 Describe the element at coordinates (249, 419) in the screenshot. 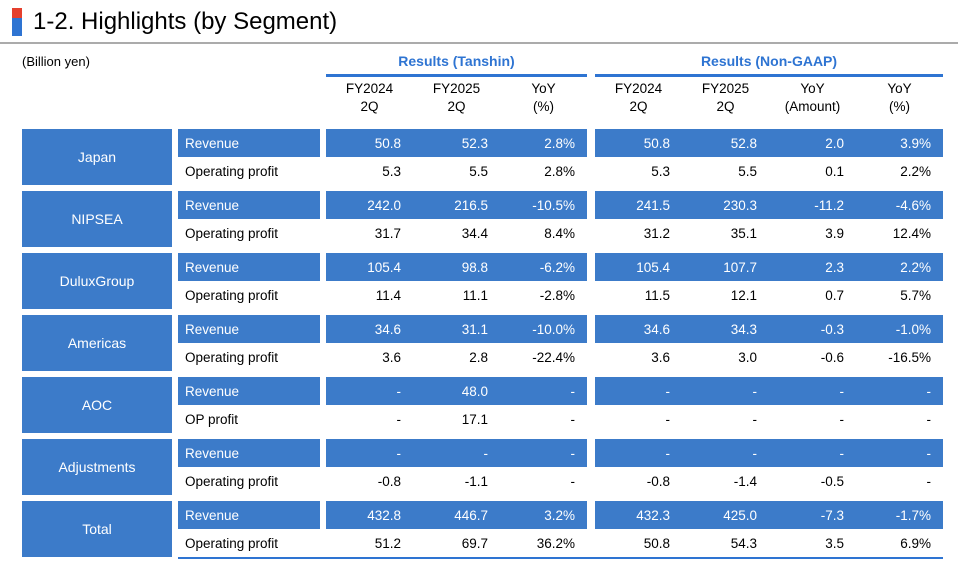

I see `row-label: OP profit` at that location.